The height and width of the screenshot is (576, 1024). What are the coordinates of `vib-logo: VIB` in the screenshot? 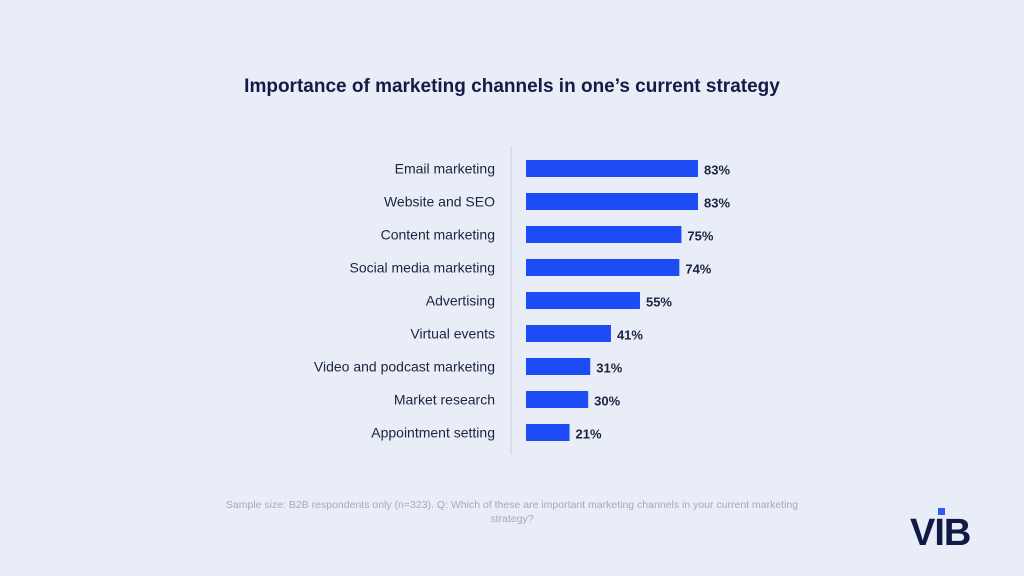 It's located at (940, 530).